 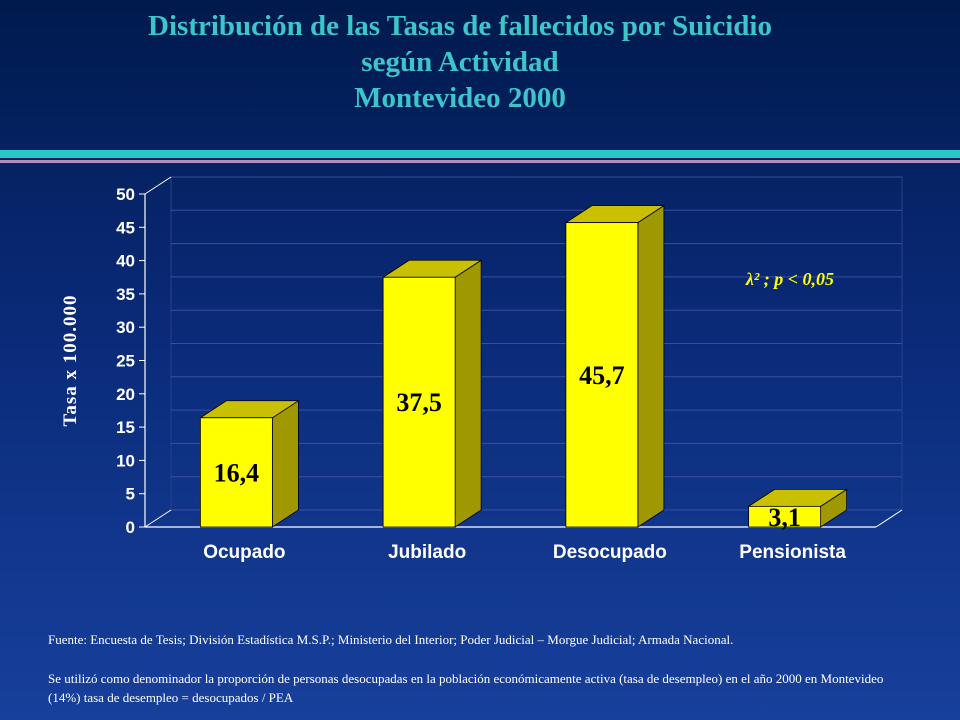 I want to click on y-tick-label: 40, so click(x=125, y=261).